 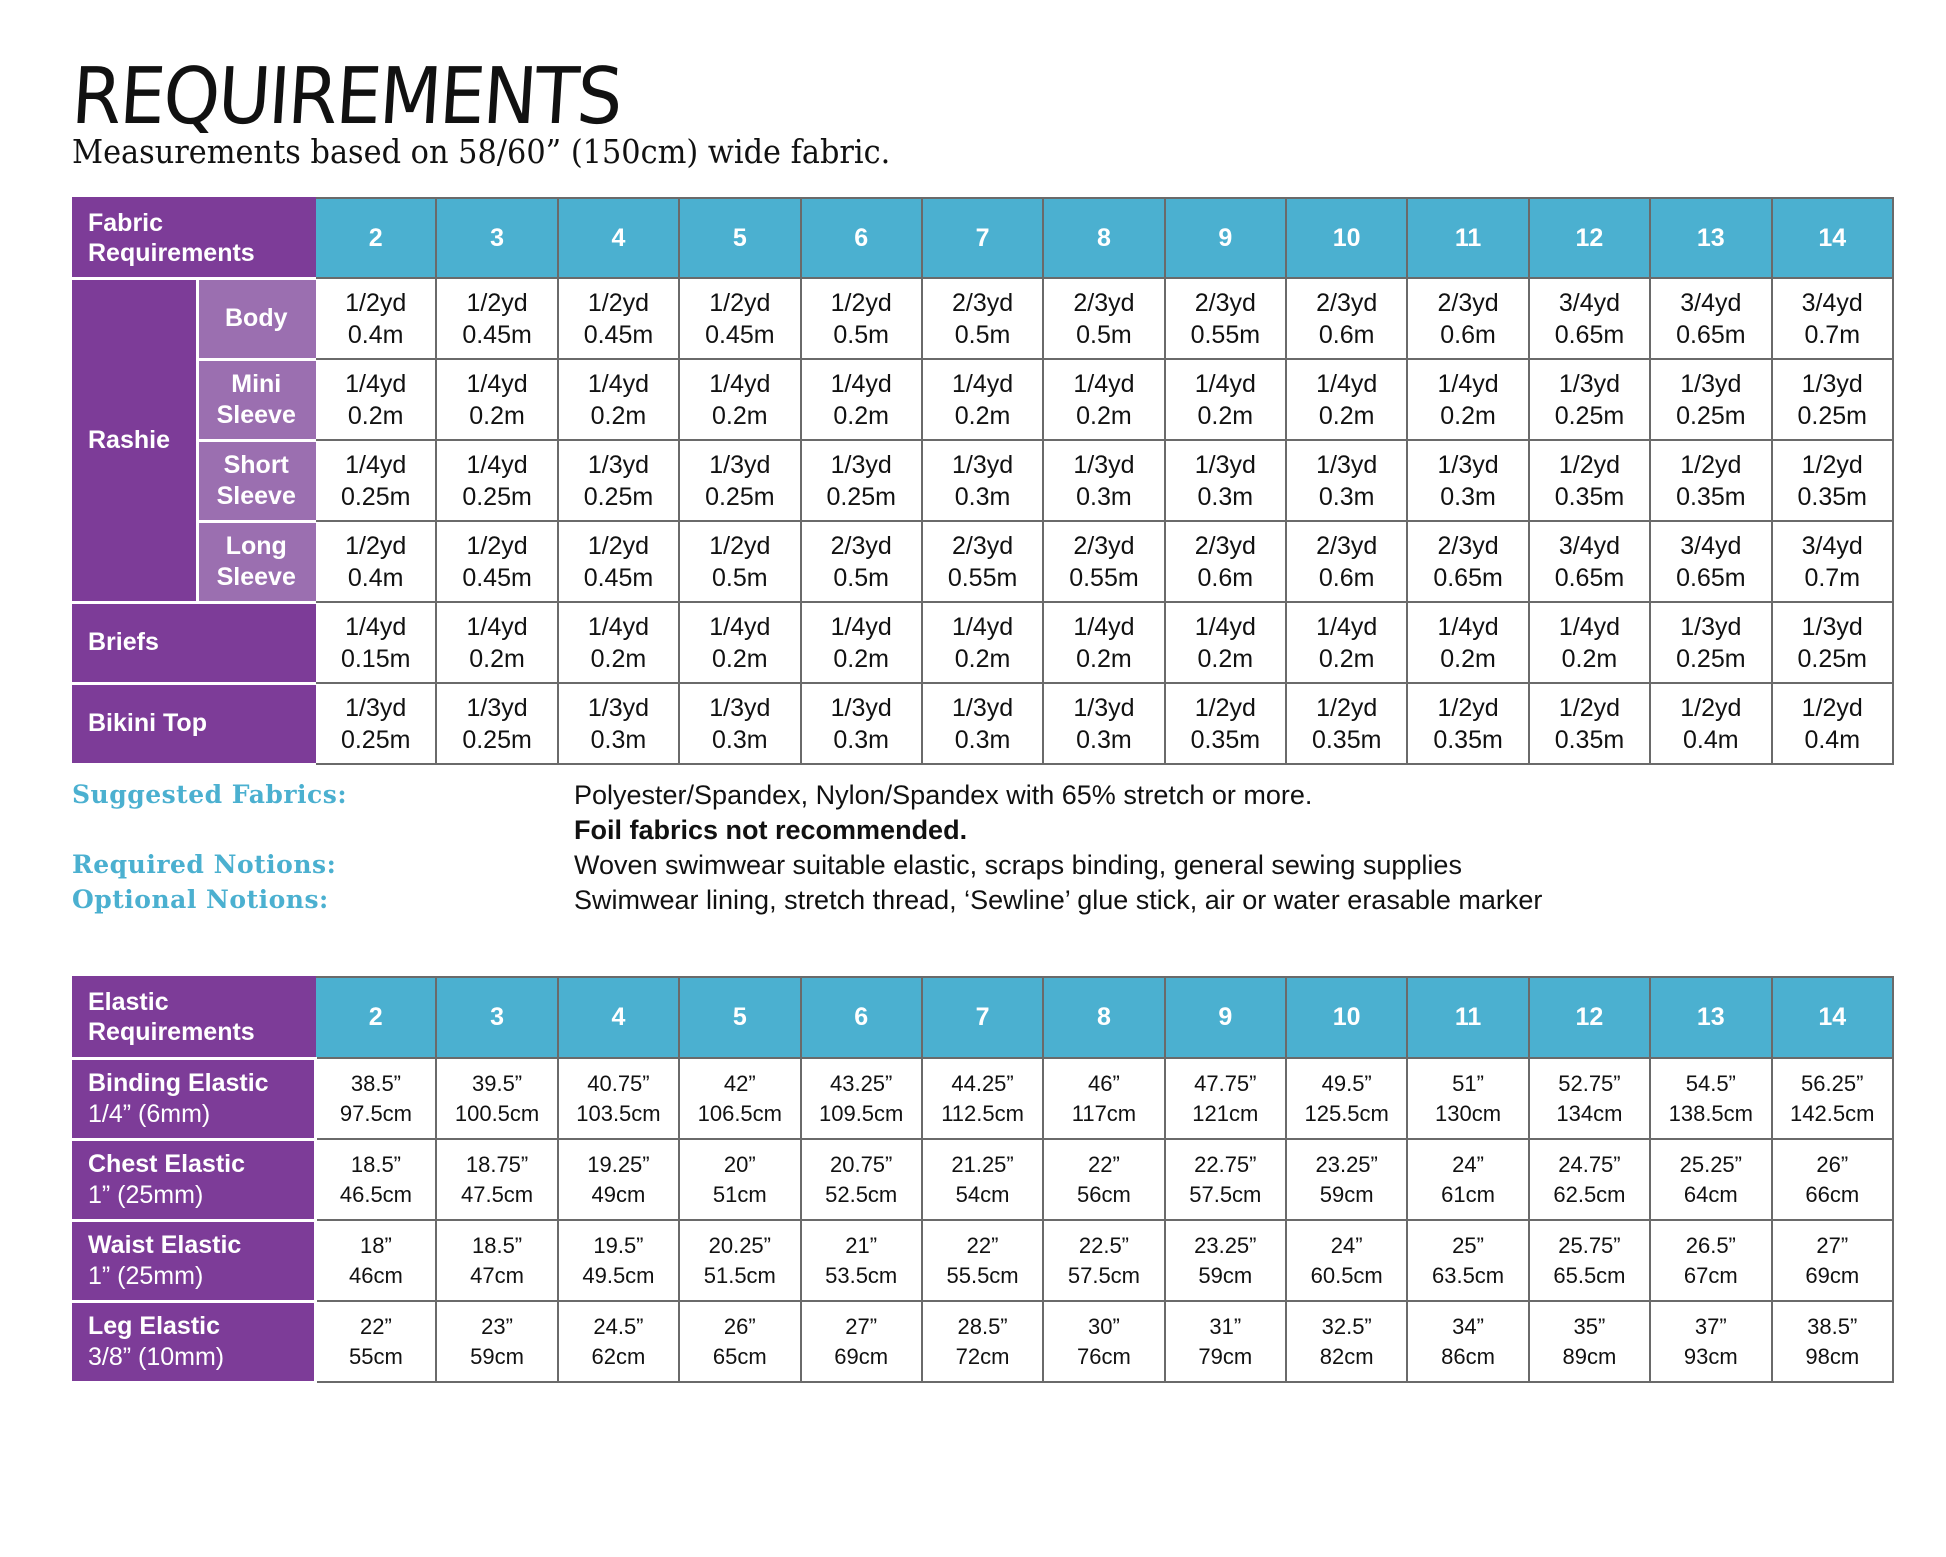 I want to click on table-cell: 2/3yd 0.6m, so click(x=1346, y=561).